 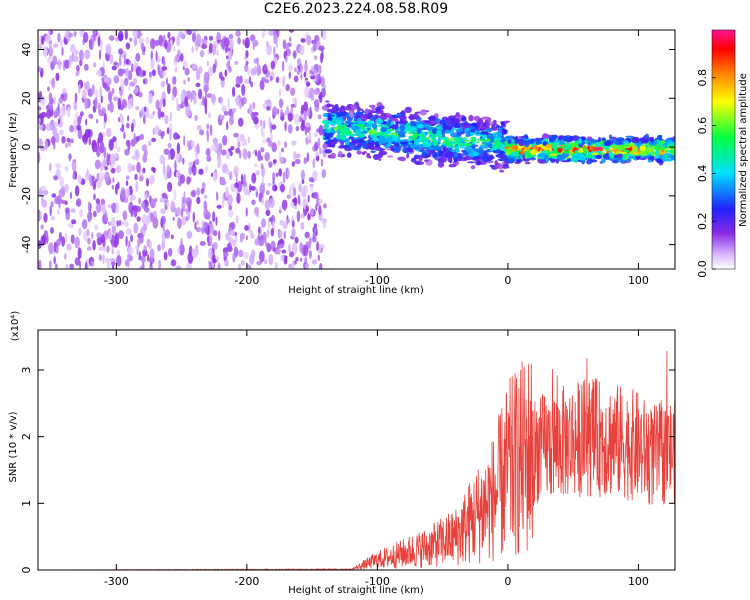 I want to click on y-tick-label: 0, so click(x=26, y=570).